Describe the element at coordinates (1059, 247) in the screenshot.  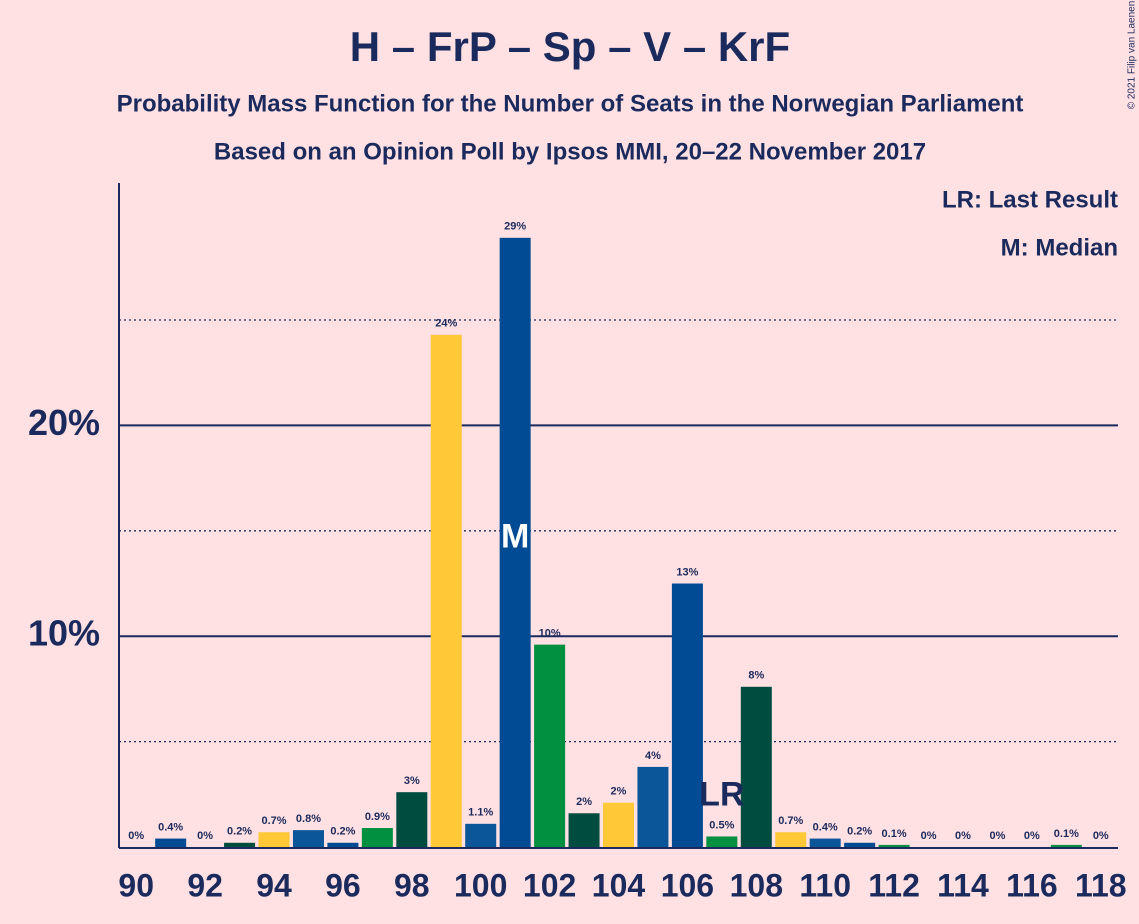
I see `legend-entry: M: Median` at that location.